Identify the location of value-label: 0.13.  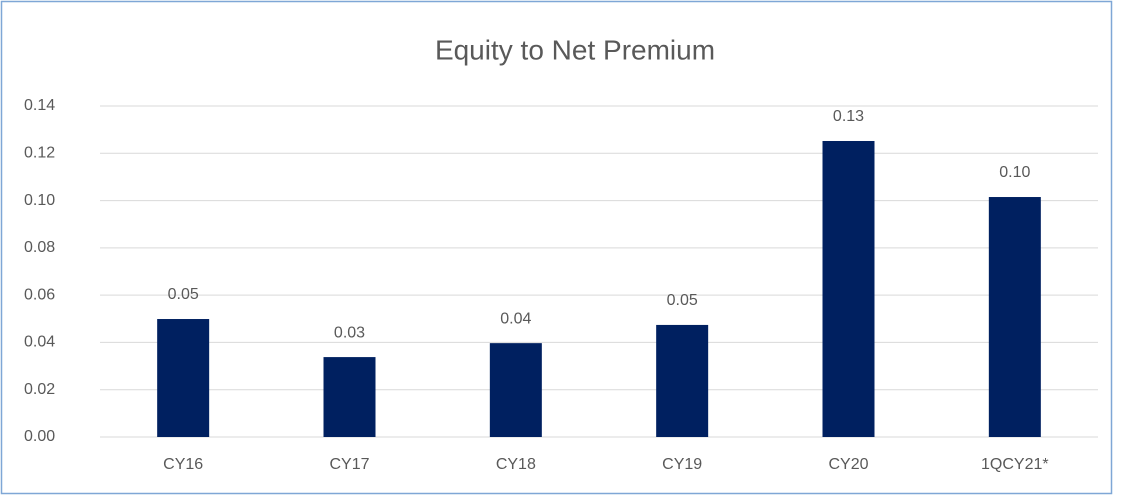
(848, 116).